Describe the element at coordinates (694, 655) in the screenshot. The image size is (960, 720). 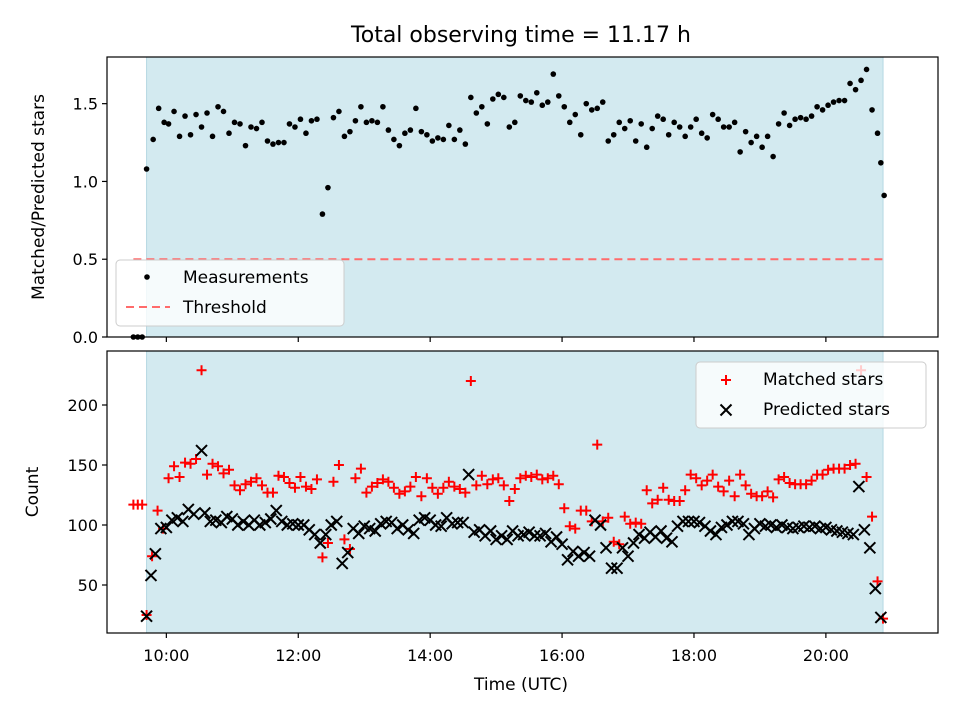
I see `x-tick-label: 18:00` at that location.